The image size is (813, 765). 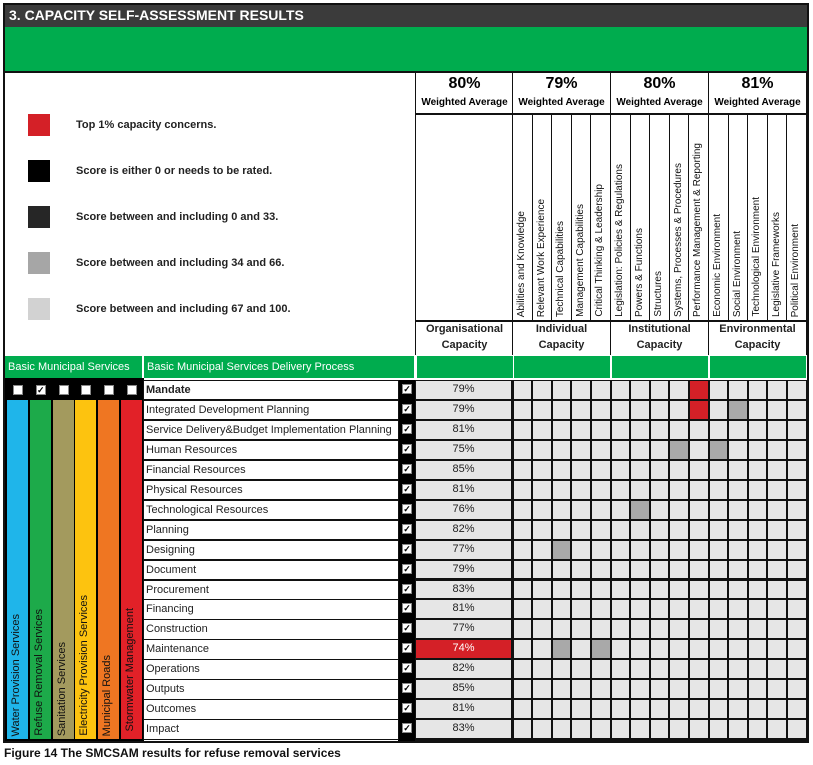 I want to click on service-column-2: Sanitation Services, so click(x=63, y=569).